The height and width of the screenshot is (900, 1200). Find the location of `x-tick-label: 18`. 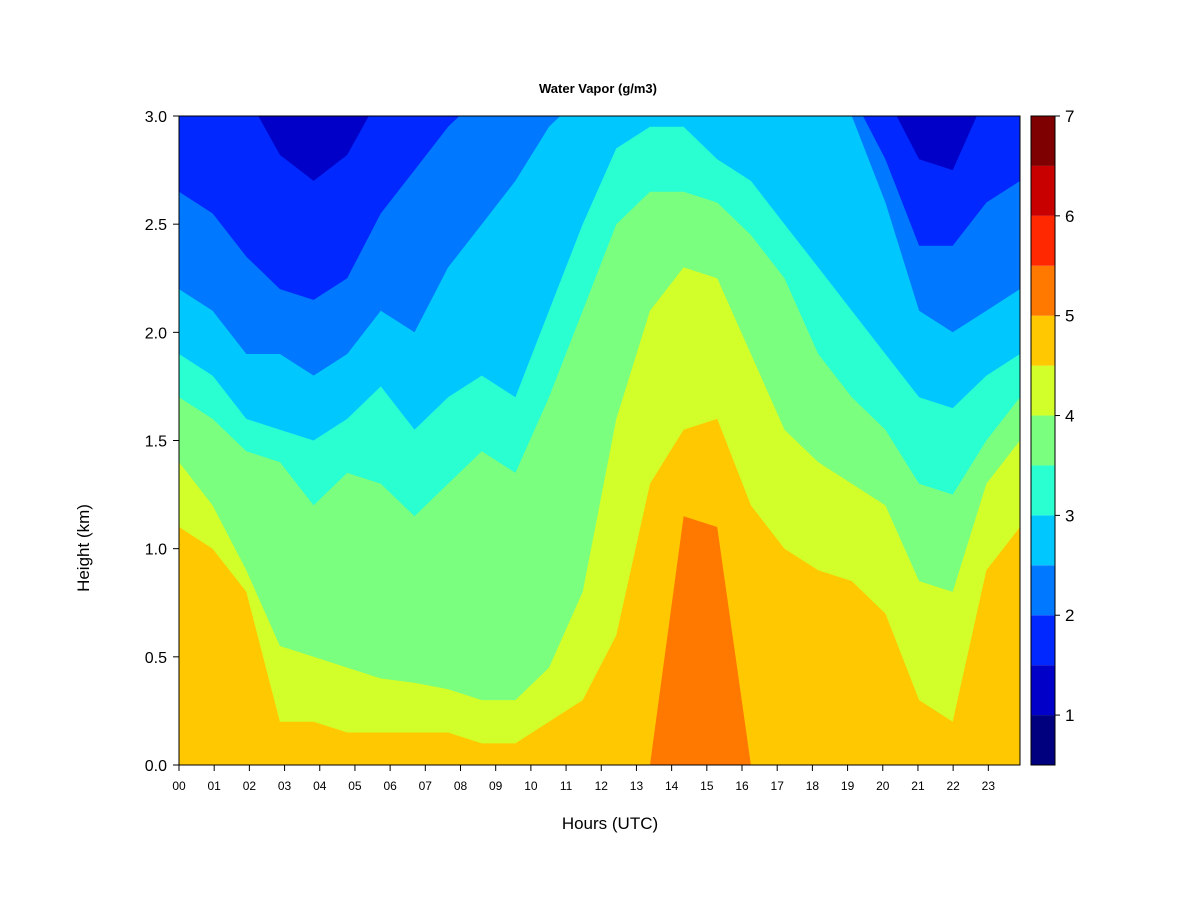

x-tick-label: 18 is located at coordinates (813, 786).